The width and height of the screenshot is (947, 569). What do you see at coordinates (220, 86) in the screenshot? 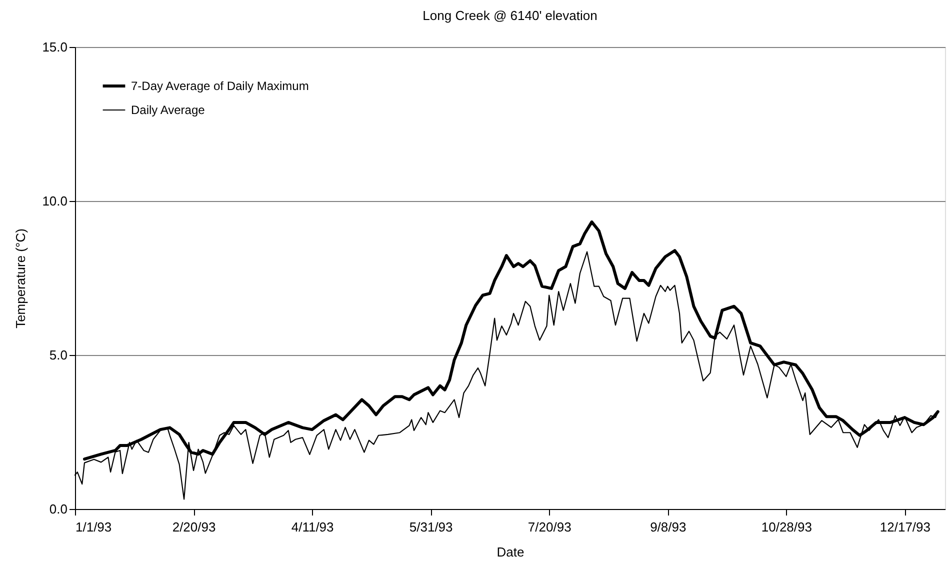
I see `legend-label: 7-Day Average of Daily Maximum` at bounding box center [220, 86].